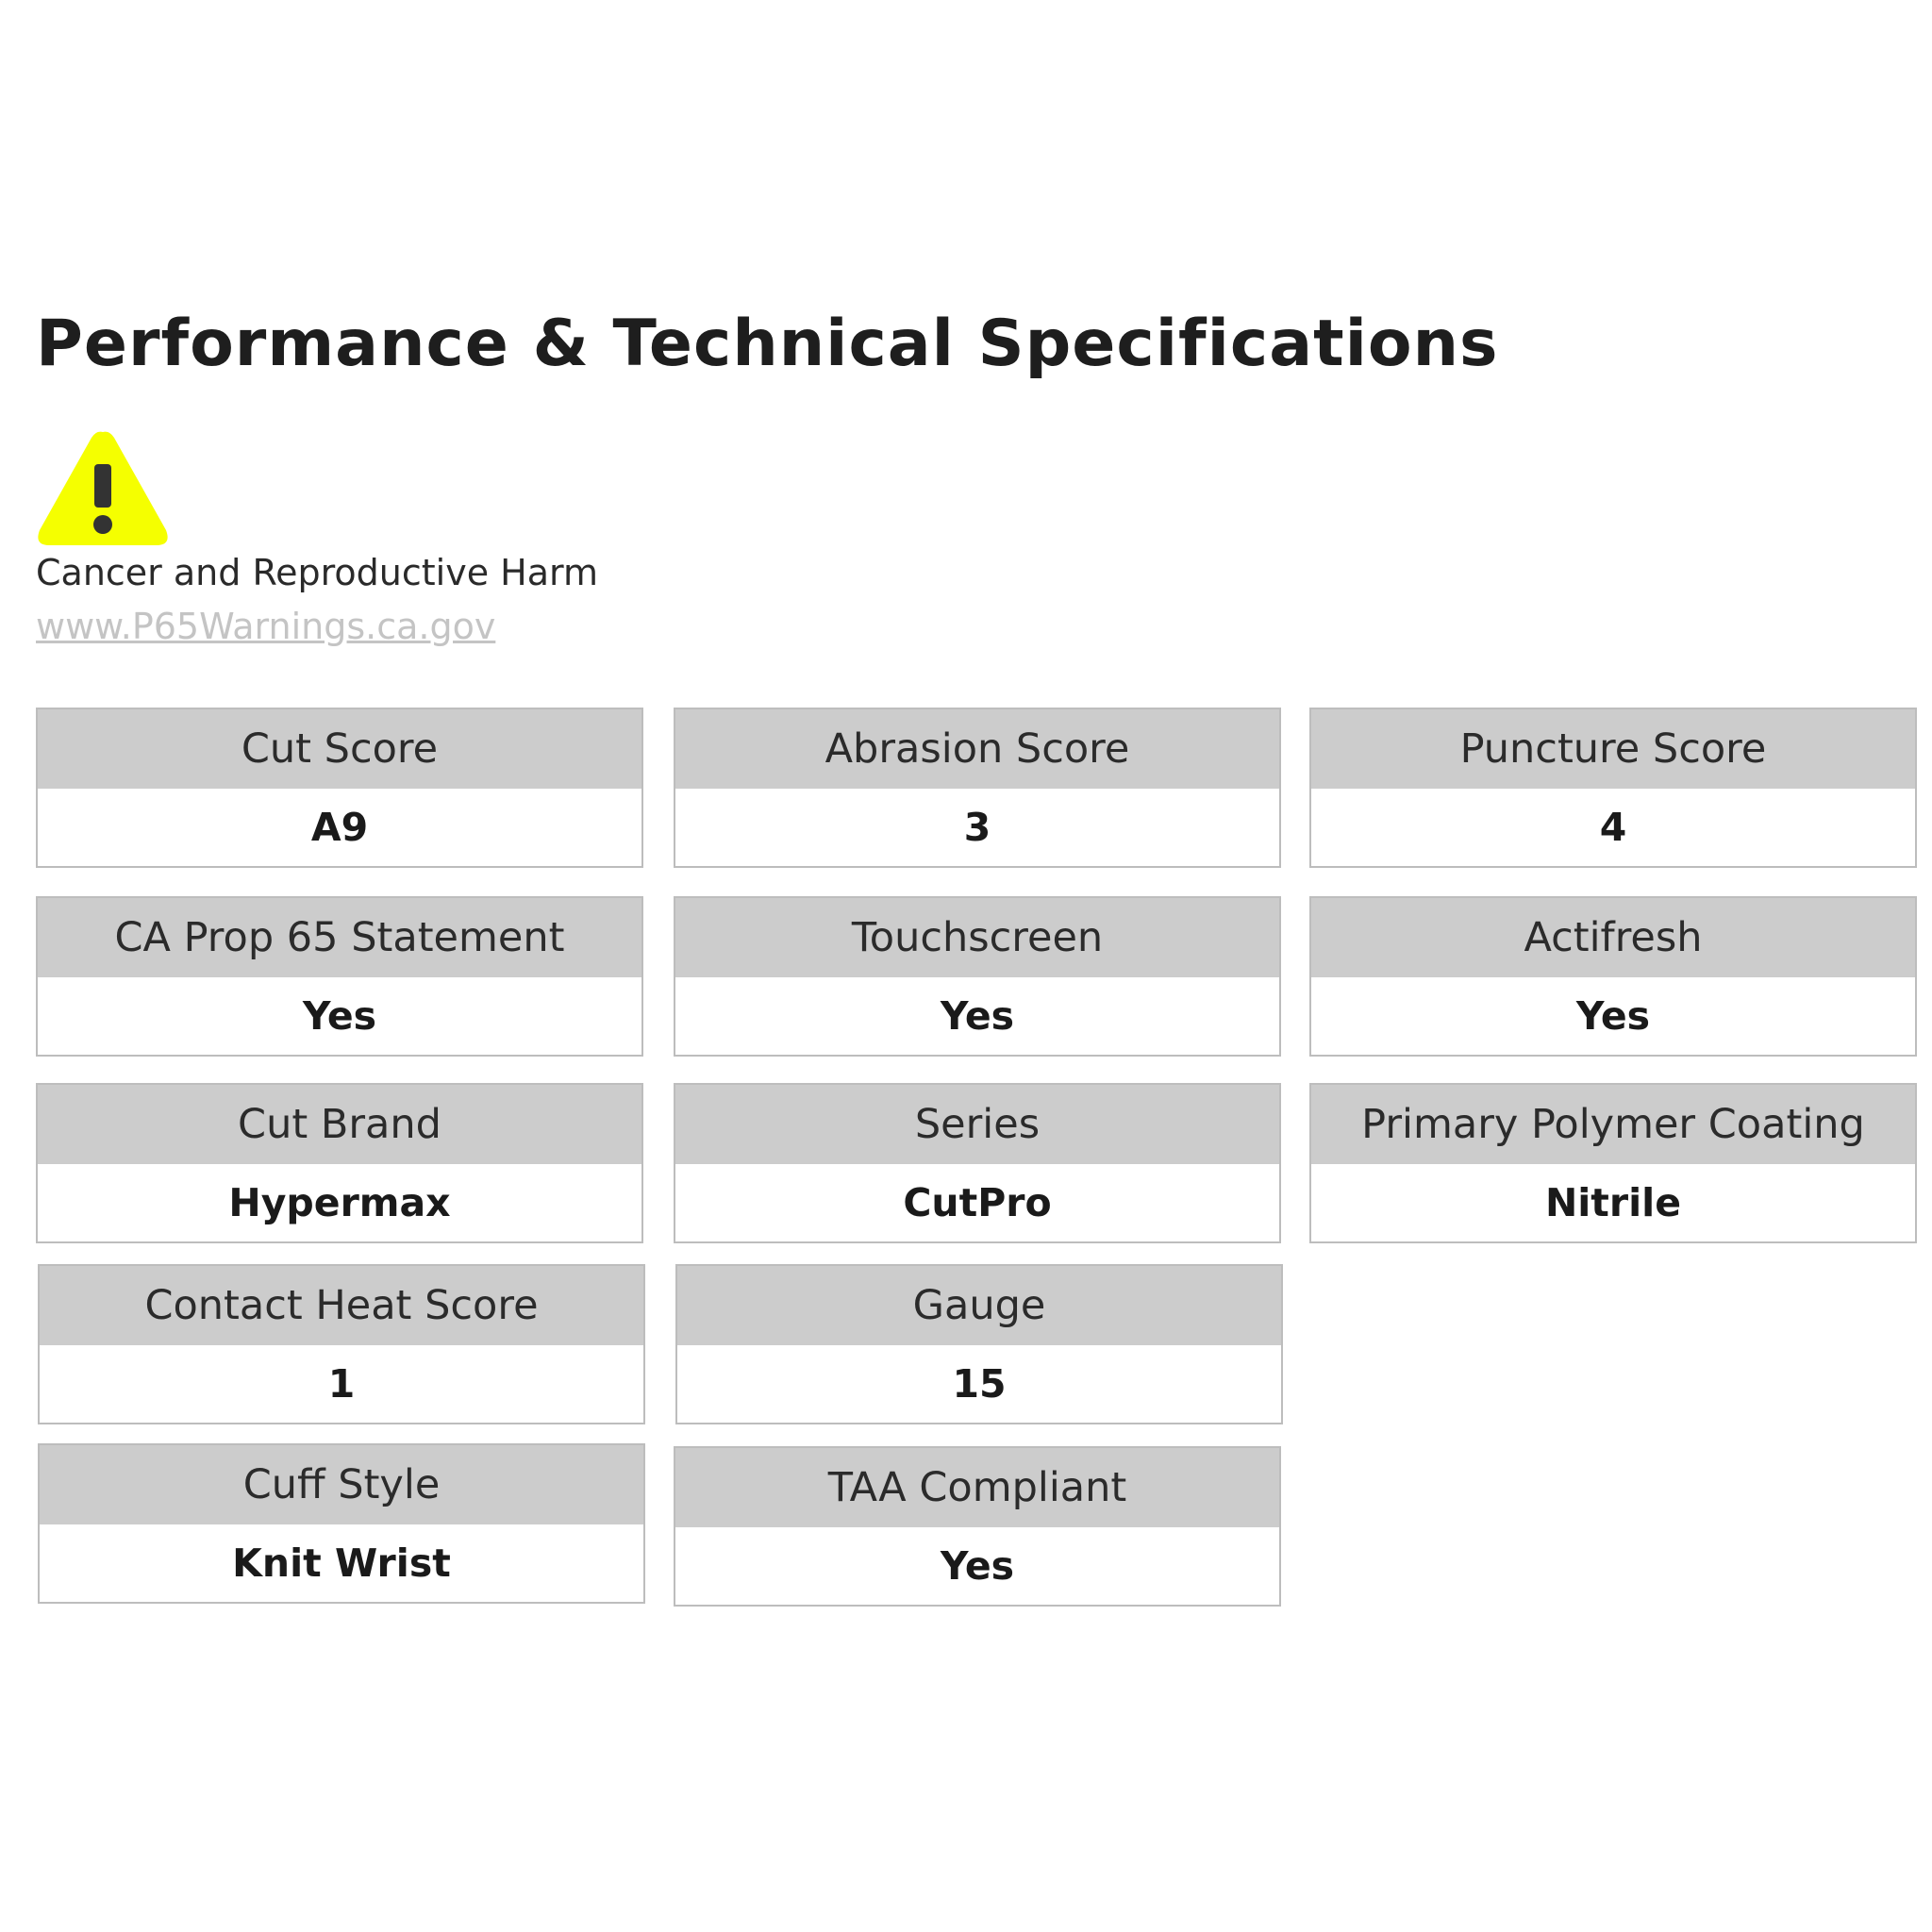  Describe the element at coordinates (339, 1125) in the screenshot. I see `spec-label: Cut Brand` at that location.